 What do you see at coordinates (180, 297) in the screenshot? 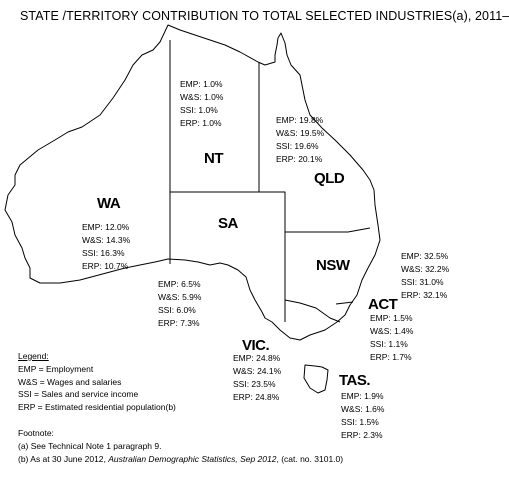
I see `stat-line: W&S: 5.9%` at bounding box center [180, 297].